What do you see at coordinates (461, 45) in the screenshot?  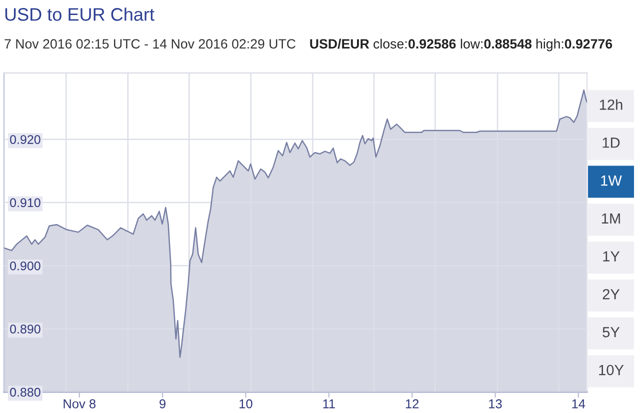 I see `text: USD/EUR close:0.92586 low:0.88548 high:0.92776` at bounding box center [461, 45].